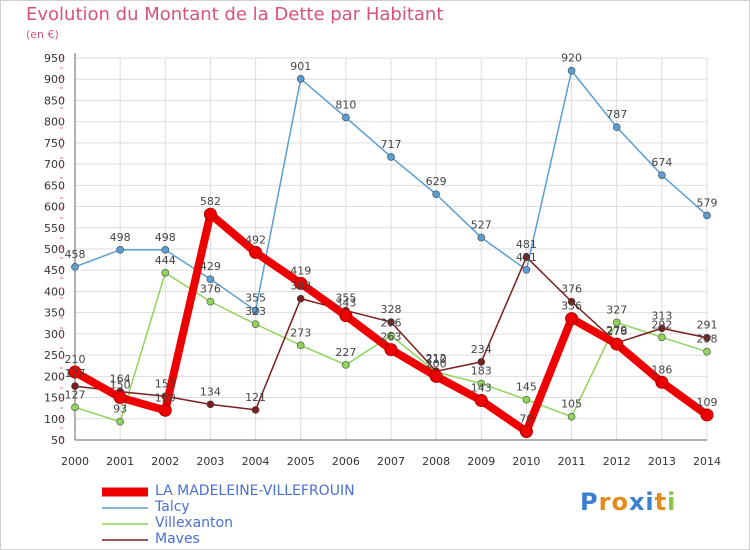 This screenshot has height=550, width=750. Describe the element at coordinates (280, 491) in the screenshot. I see `legend-item-la-madeleine: LA MADELEINE-VILLEFROUIN` at that location.